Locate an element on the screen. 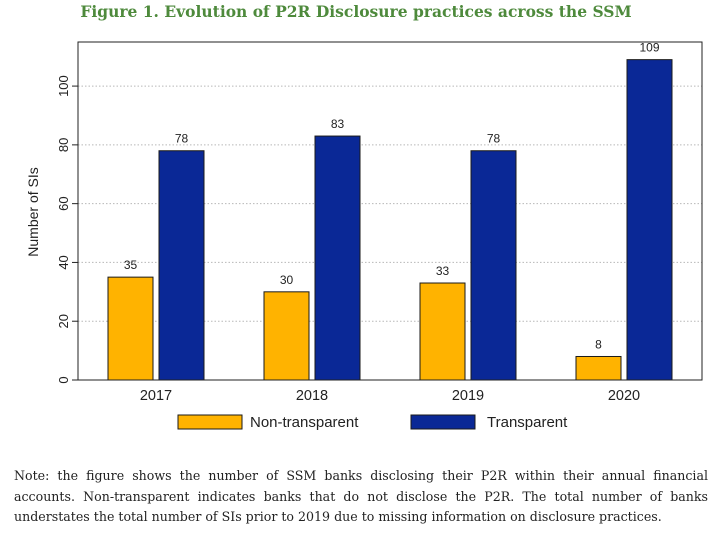 The width and height of the screenshot is (712, 534). legend-label: Transparent is located at coordinates (527, 422).